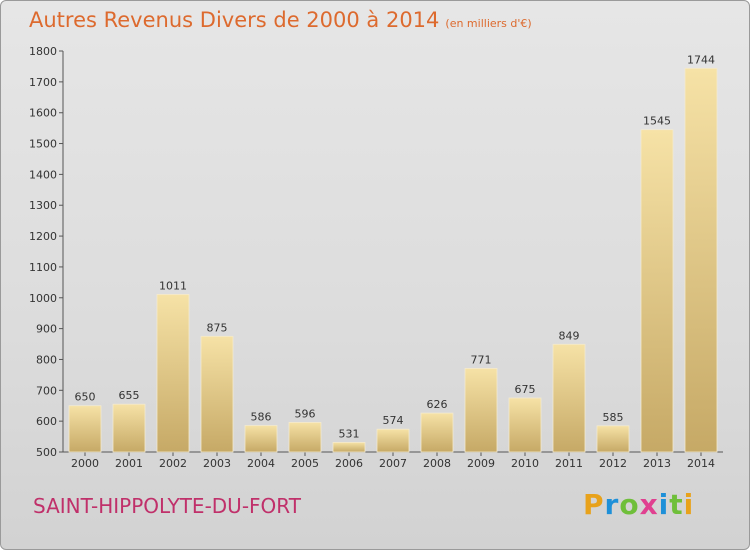 This screenshot has height=550, width=750. What do you see at coordinates (649, 504) in the screenshot?
I see `logo-letter: x` at bounding box center [649, 504].